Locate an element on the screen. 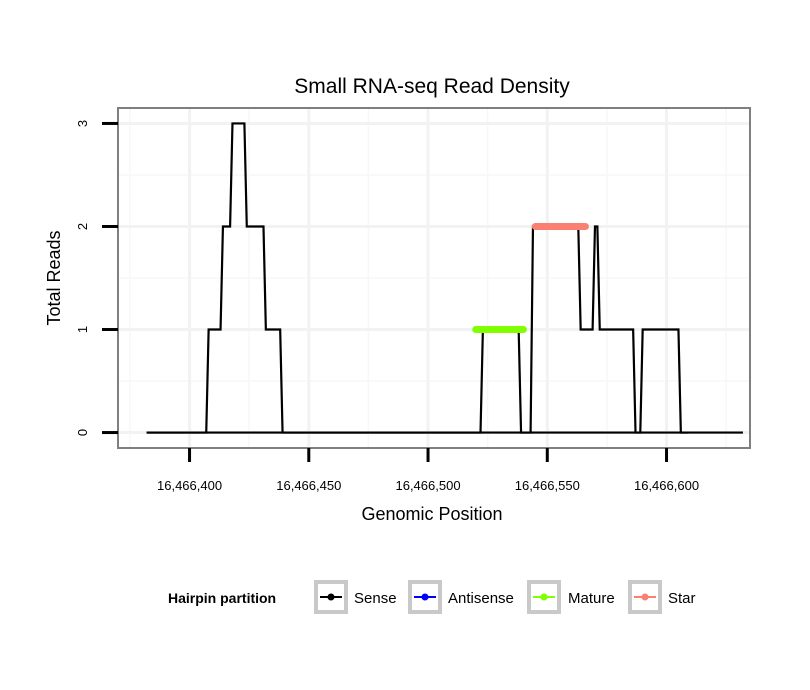  y-tick-label: 1 is located at coordinates (82, 329).